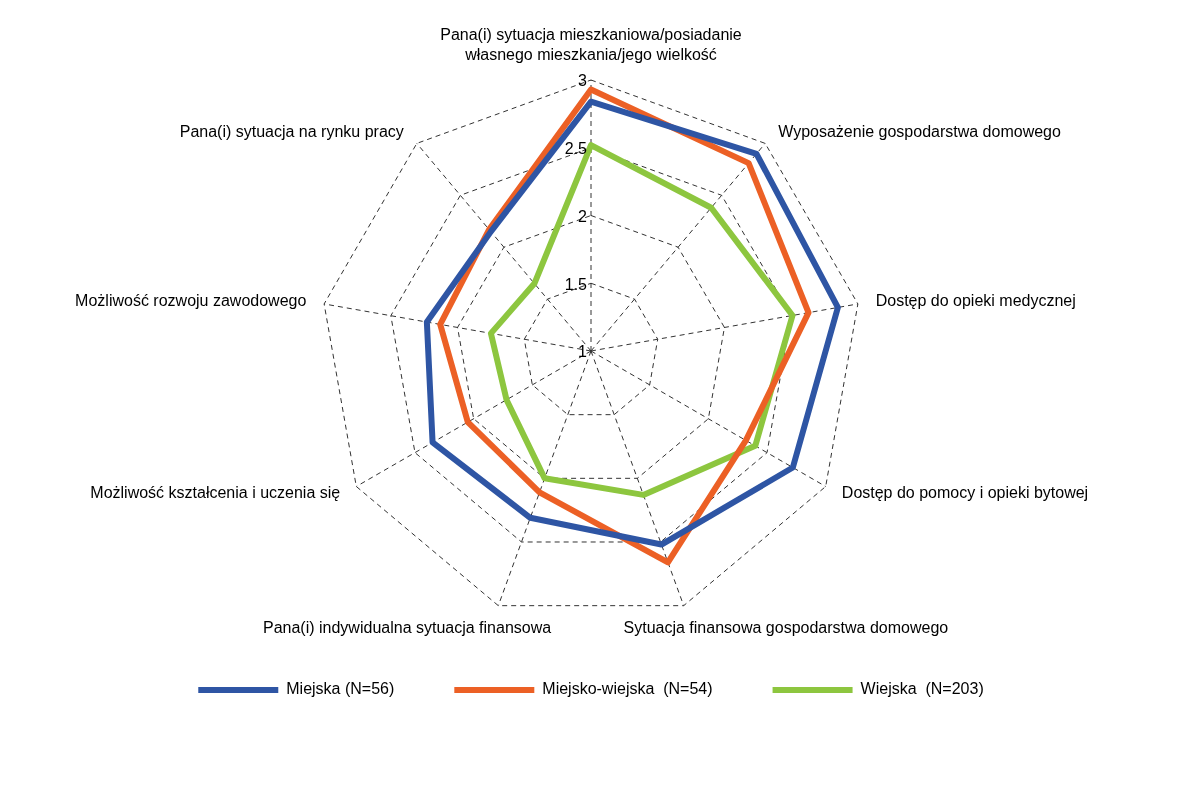  What do you see at coordinates (215, 492) in the screenshot?
I see `spoke-label: Możliwość kształcenia i uczenia się` at bounding box center [215, 492].